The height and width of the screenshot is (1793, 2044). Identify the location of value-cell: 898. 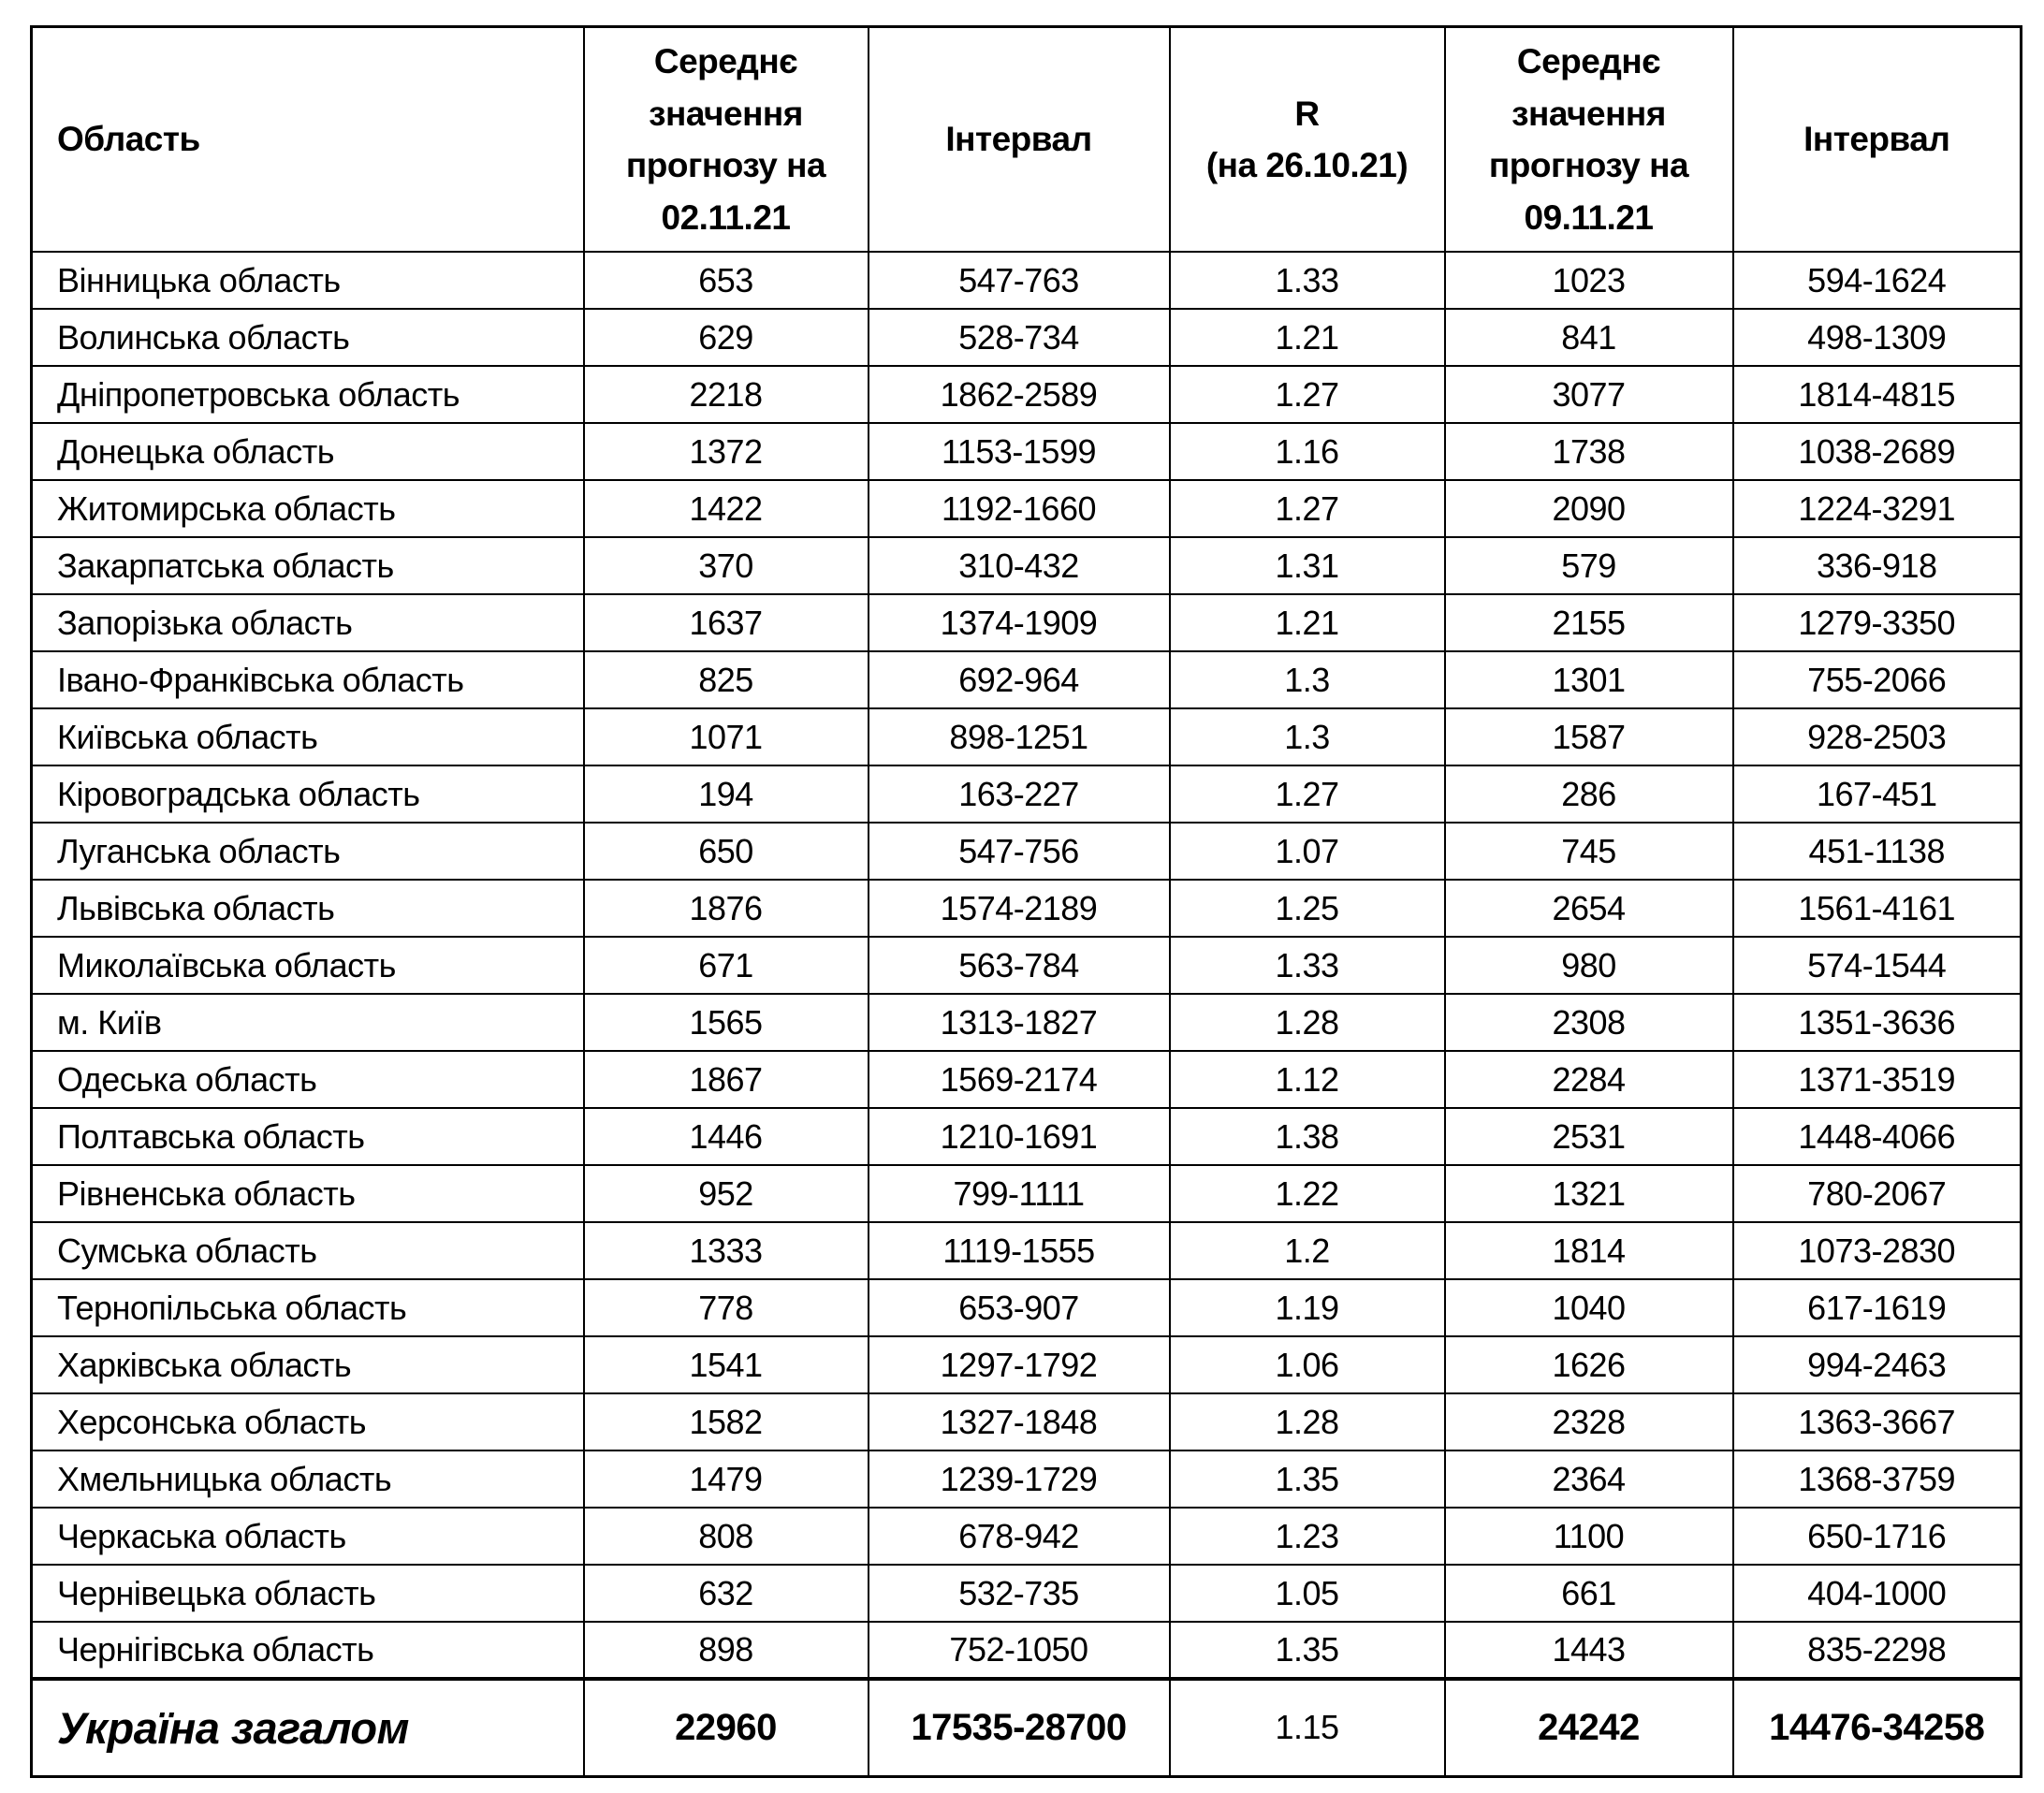
(725, 1650).